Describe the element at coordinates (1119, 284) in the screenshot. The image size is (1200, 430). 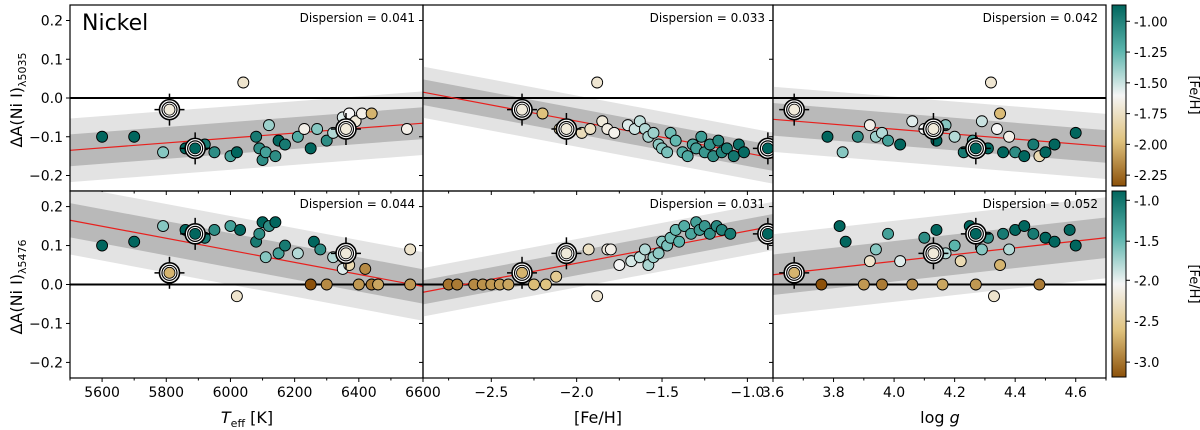
I see `colorbar-bottom-ramp` at that location.